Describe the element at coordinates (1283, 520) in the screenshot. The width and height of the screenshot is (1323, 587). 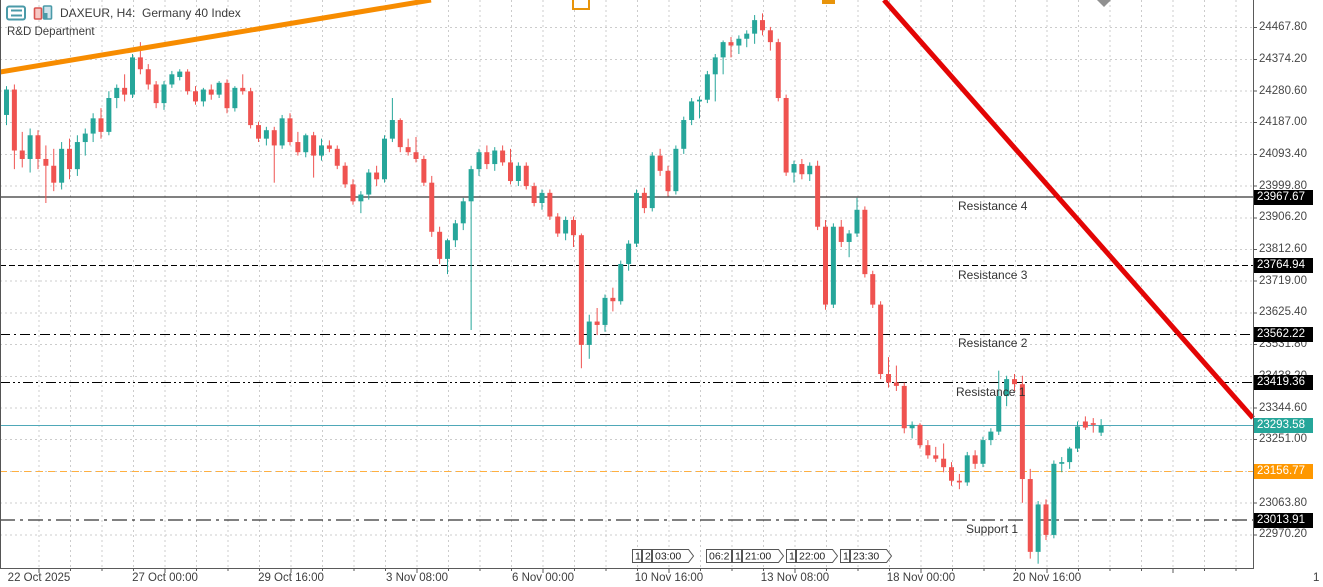
I see `support-1-price-badge: 23013.91` at that location.